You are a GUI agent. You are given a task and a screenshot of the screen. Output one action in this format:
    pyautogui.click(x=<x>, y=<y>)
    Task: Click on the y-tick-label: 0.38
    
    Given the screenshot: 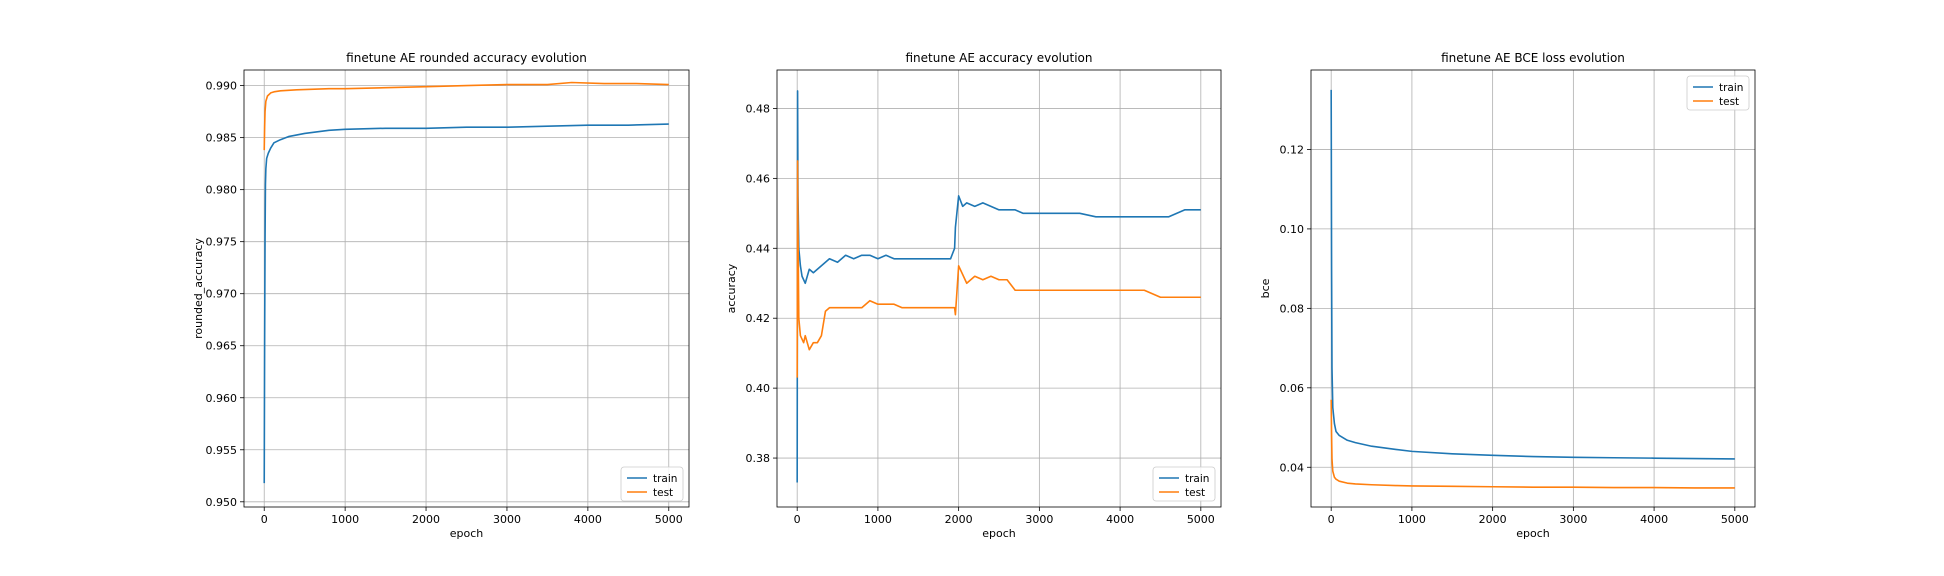 What is the action you would take?
    pyautogui.click(x=758, y=458)
    